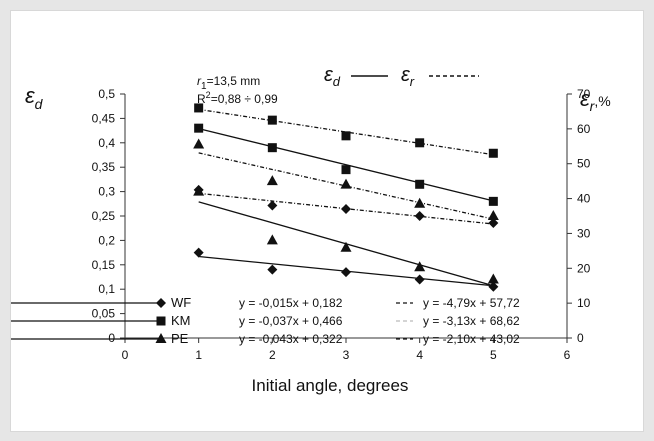  What do you see at coordinates (419, 355) in the screenshot?
I see `x-tick-label: 4` at bounding box center [419, 355].